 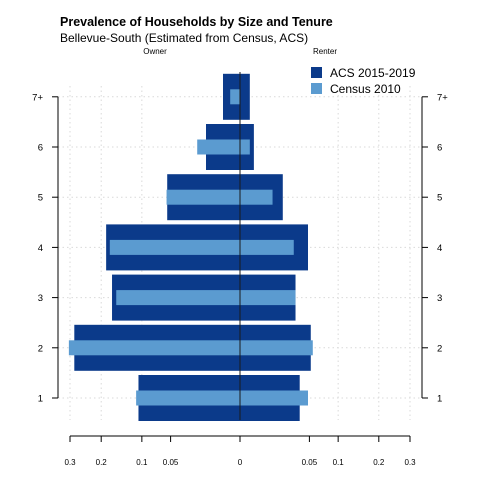 I want to click on y-tick-label-left: 3, so click(x=40, y=298).